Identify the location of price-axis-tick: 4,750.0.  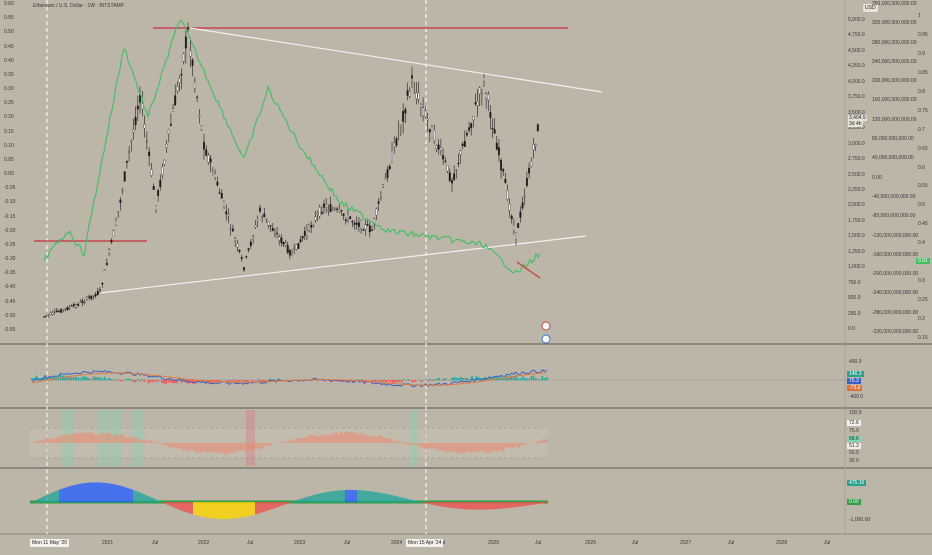
(856, 35).